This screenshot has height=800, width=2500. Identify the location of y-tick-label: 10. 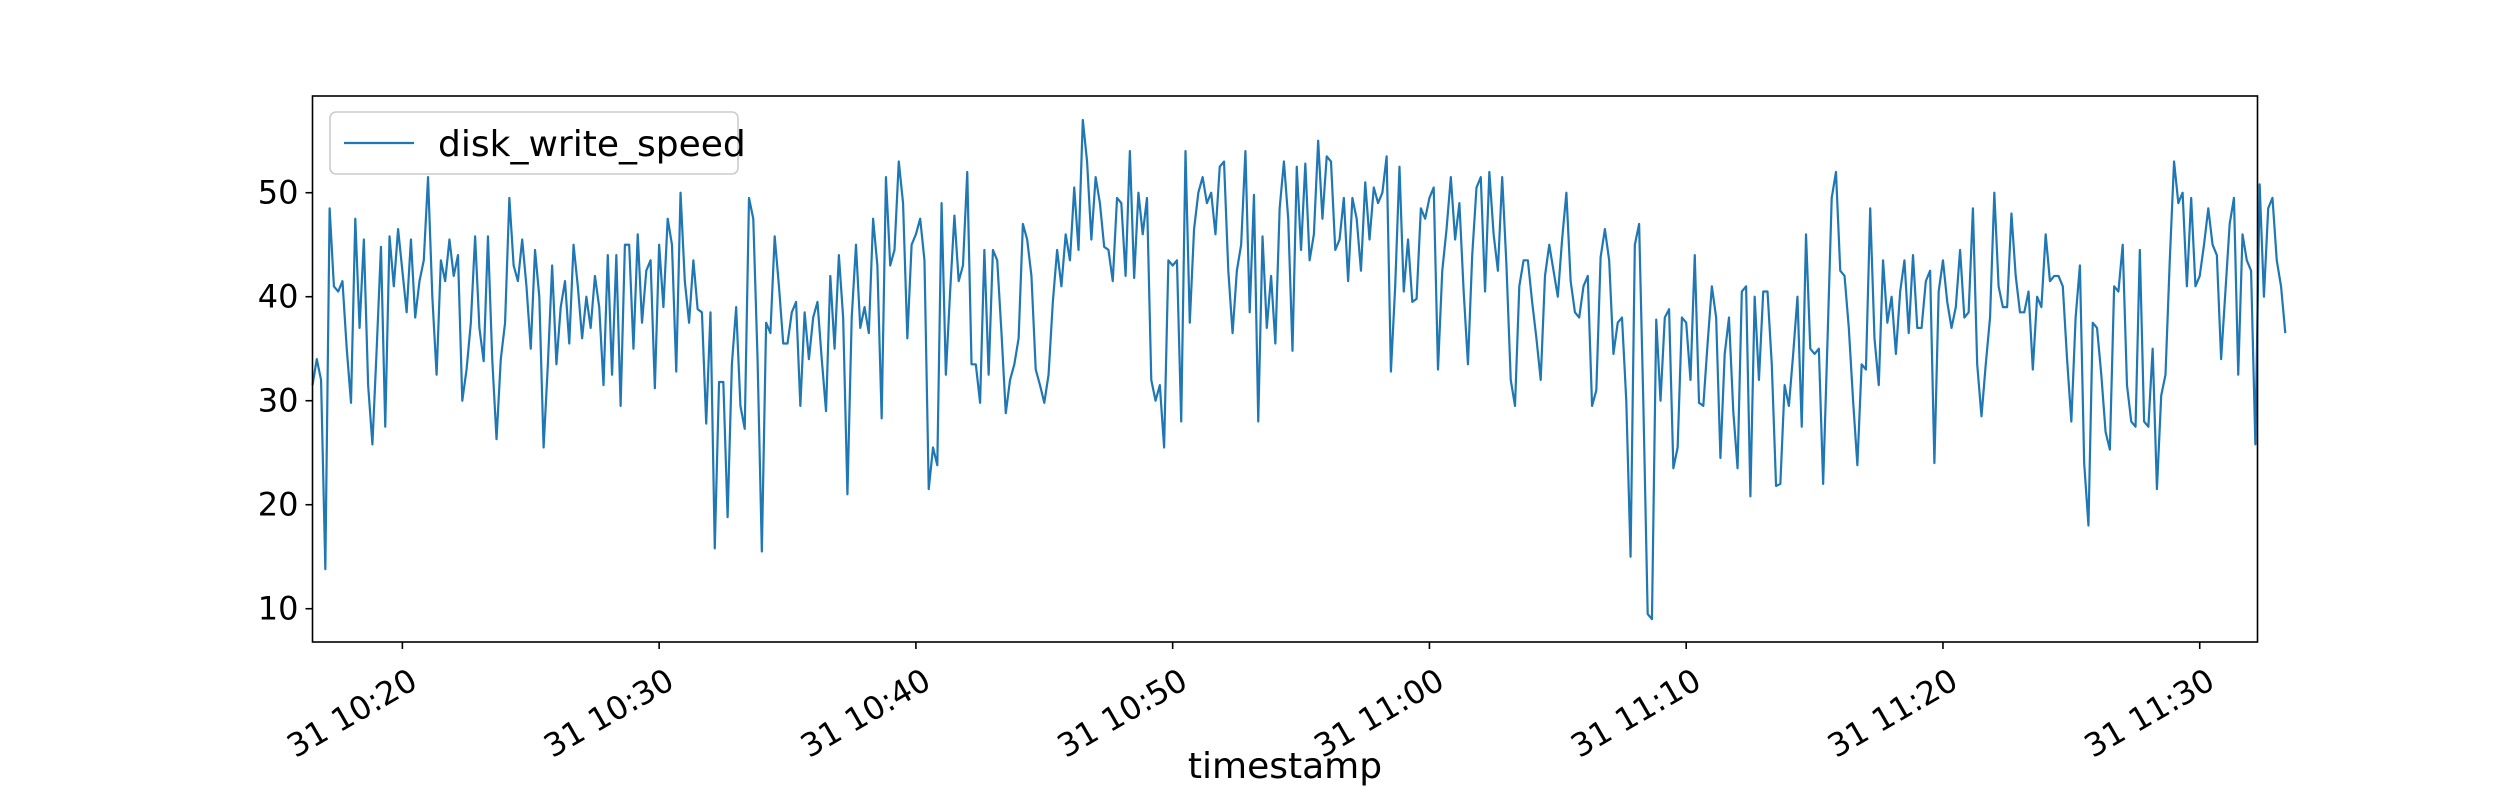
(278, 609).